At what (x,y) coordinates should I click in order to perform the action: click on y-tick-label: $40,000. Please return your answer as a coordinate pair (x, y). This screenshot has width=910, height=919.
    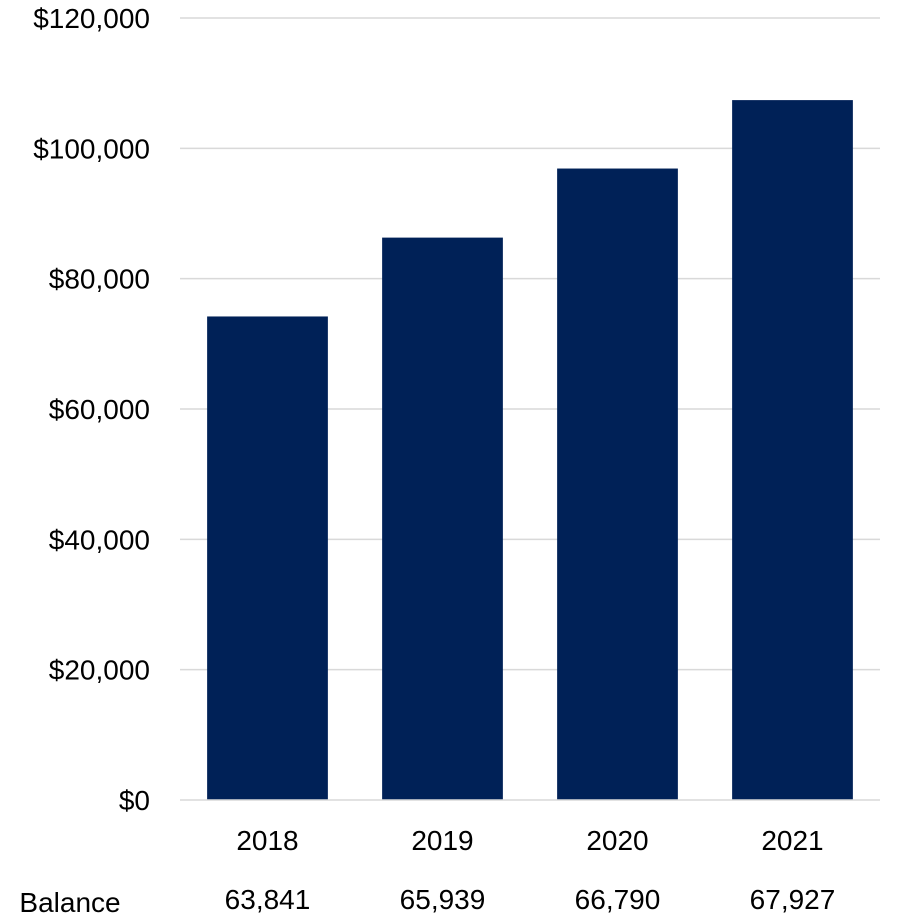
    Looking at the image, I should click on (99, 539).